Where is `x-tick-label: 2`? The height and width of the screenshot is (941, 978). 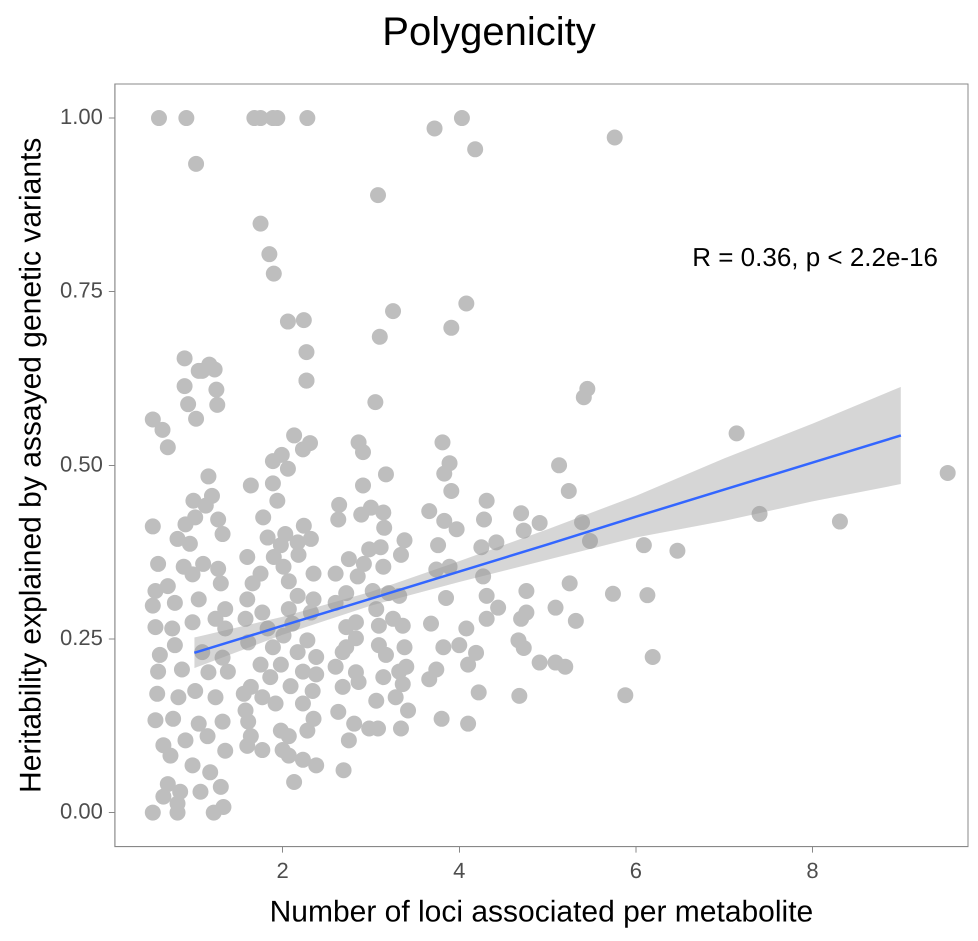
x-tick-label: 2 is located at coordinates (282, 870).